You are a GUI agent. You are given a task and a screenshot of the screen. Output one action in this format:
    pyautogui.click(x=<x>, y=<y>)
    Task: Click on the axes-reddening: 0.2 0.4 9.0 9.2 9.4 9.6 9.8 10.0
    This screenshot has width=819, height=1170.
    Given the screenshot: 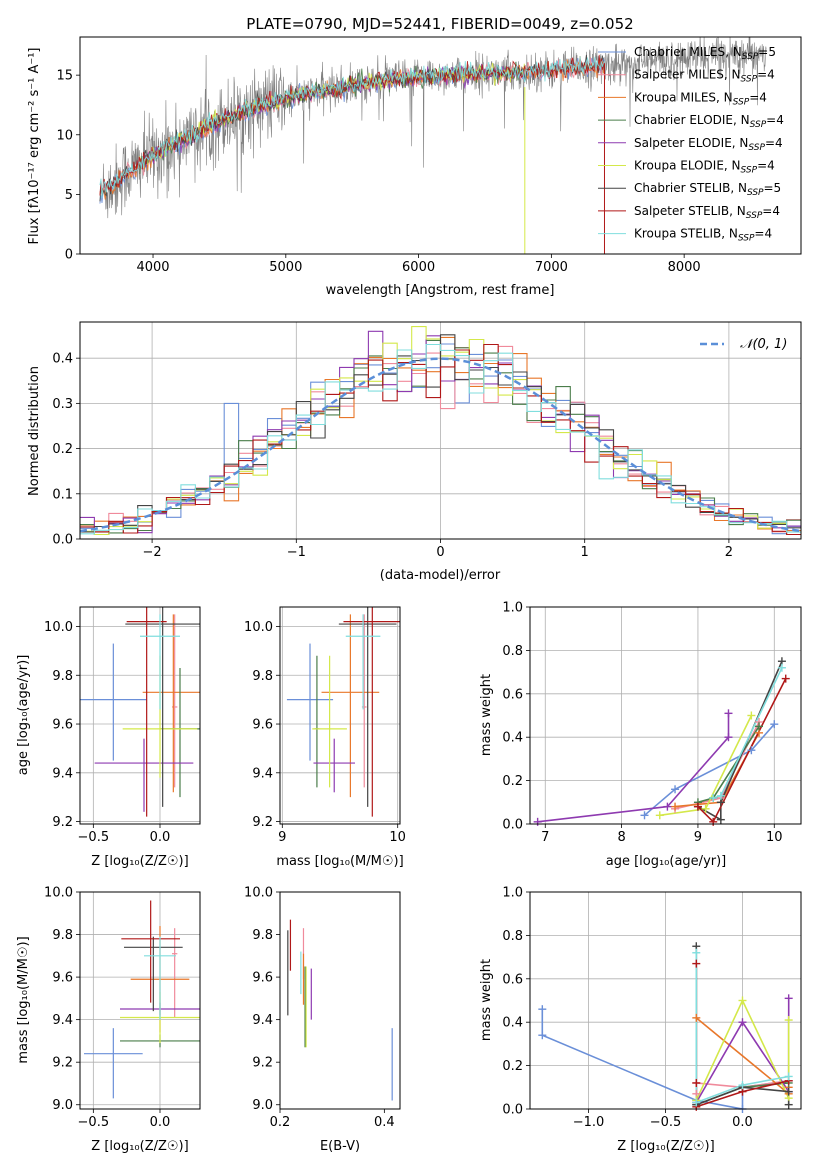 What is the action you would take?
    pyautogui.click(x=322, y=1008)
    